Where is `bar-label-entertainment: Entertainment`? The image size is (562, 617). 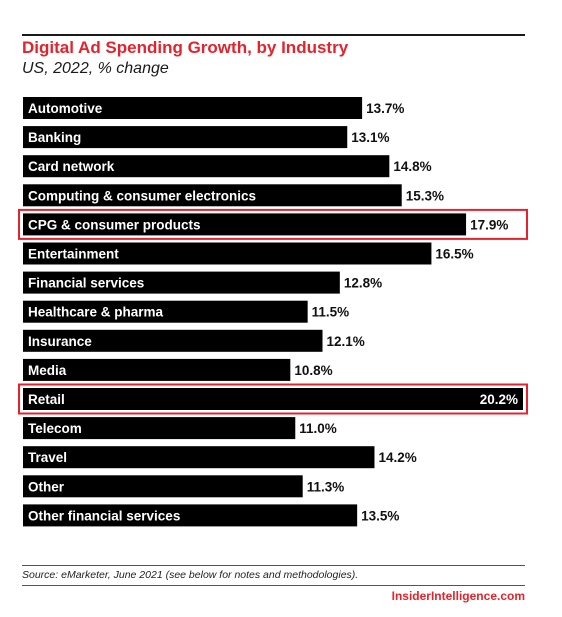
bar-label-entertainment: Entertainment is located at coordinates (73, 254).